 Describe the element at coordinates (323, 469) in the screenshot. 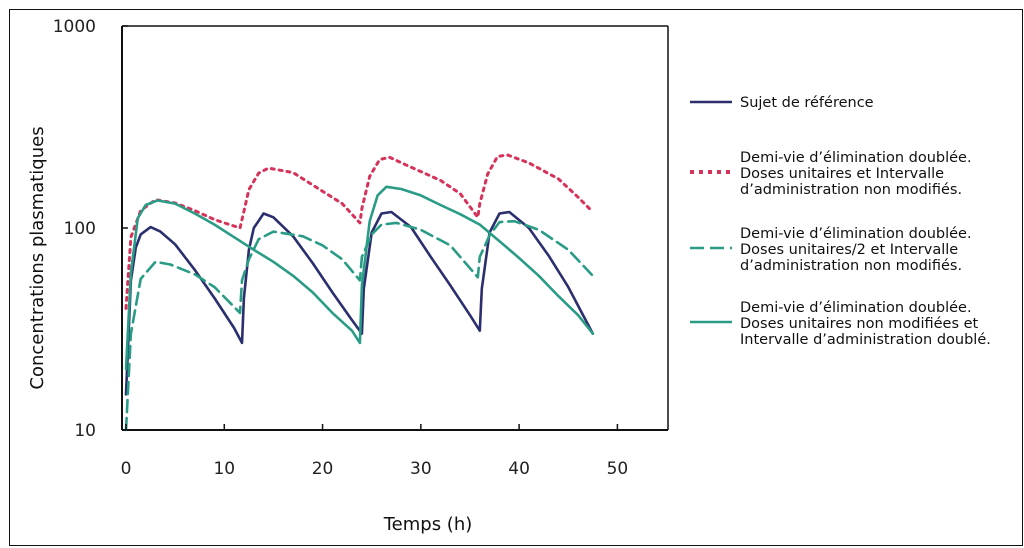

I see `x-tick-label-20: 20` at that location.